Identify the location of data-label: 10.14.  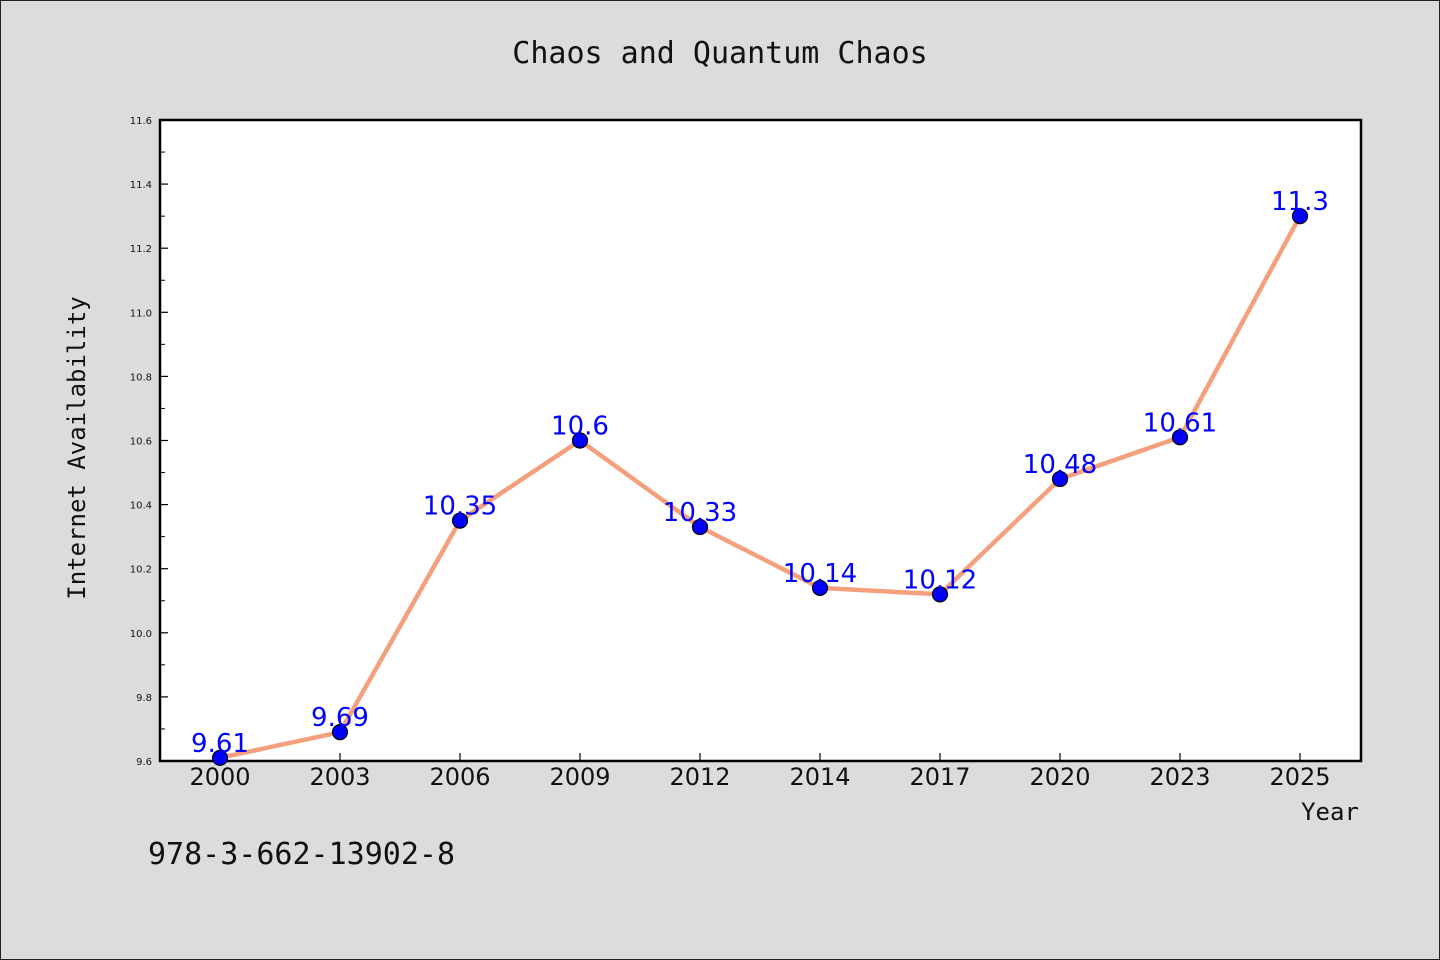
(820, 574).